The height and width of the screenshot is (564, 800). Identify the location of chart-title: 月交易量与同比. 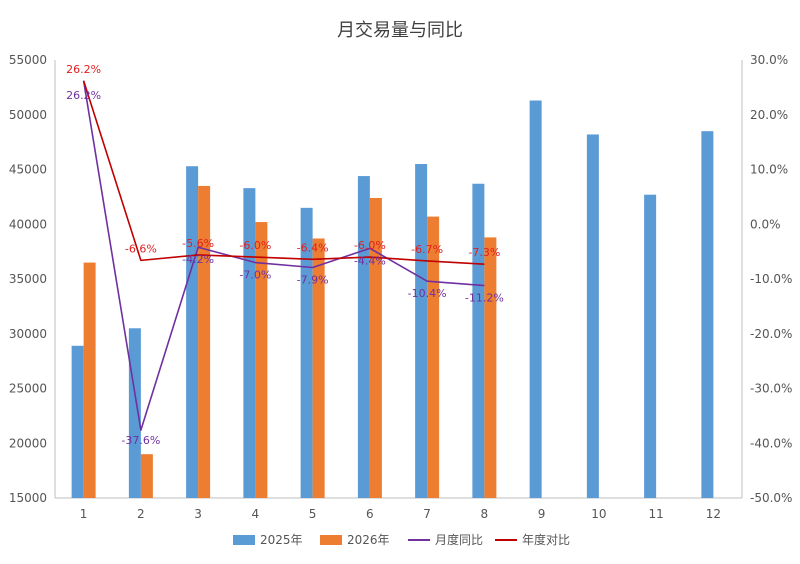
(400, 30).